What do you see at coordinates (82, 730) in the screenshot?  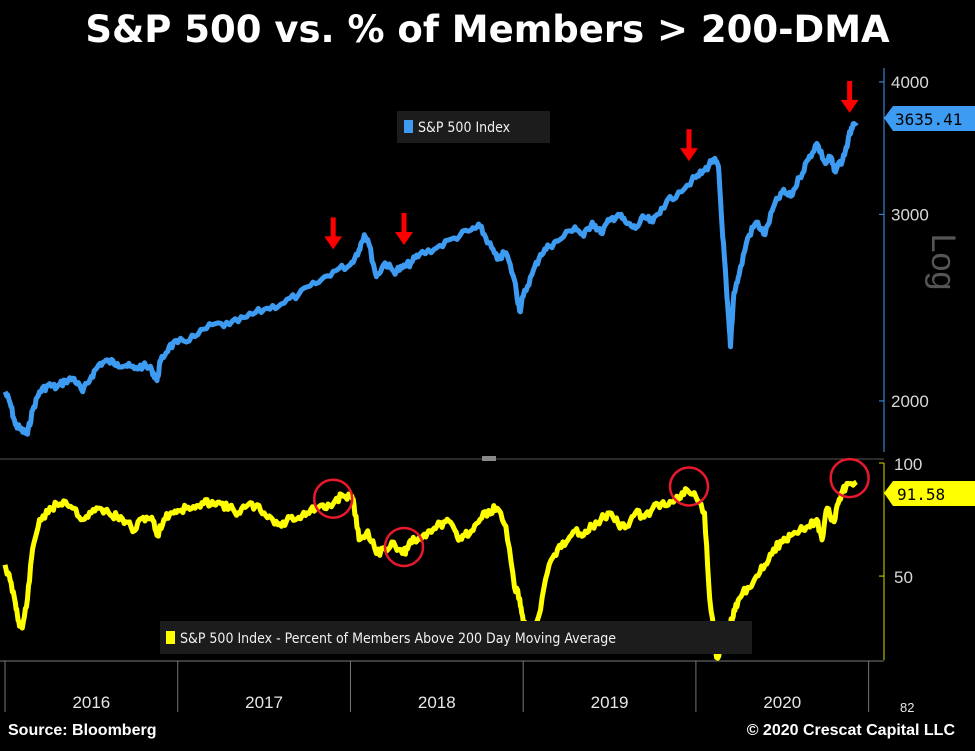 I see `source-note: Source: Bloomberg` at bounding box center [82, 730].